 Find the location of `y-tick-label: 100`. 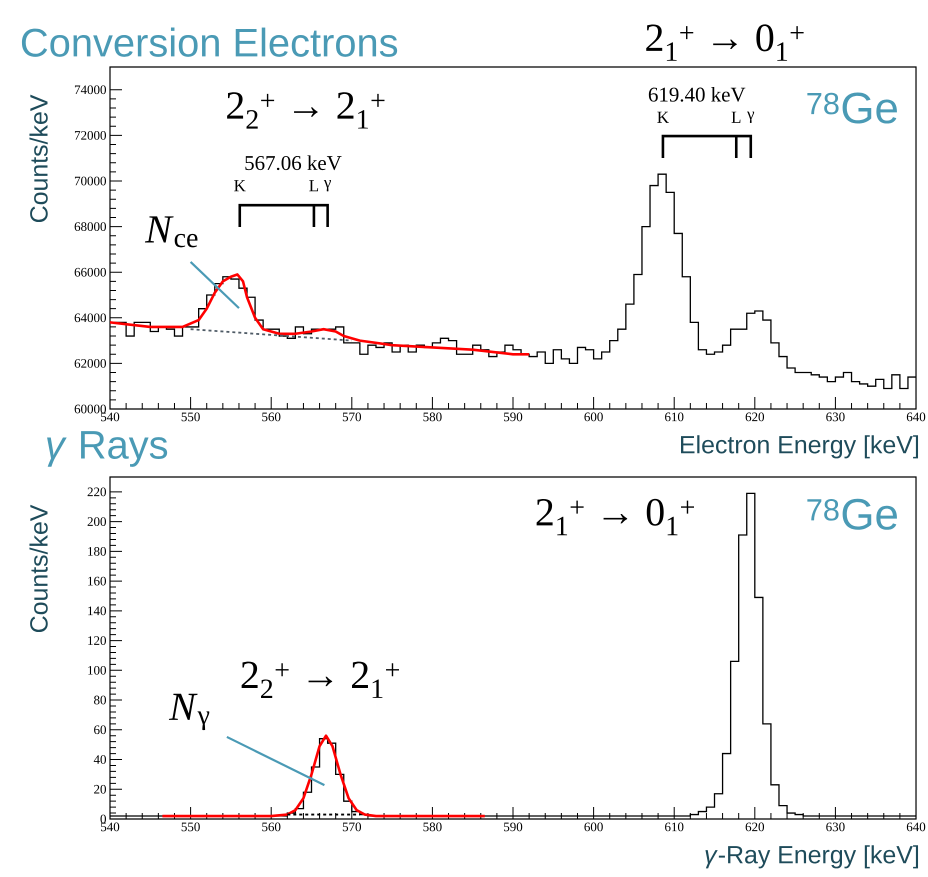

y-tick-label: 100 is located at coordinates (97, 670).